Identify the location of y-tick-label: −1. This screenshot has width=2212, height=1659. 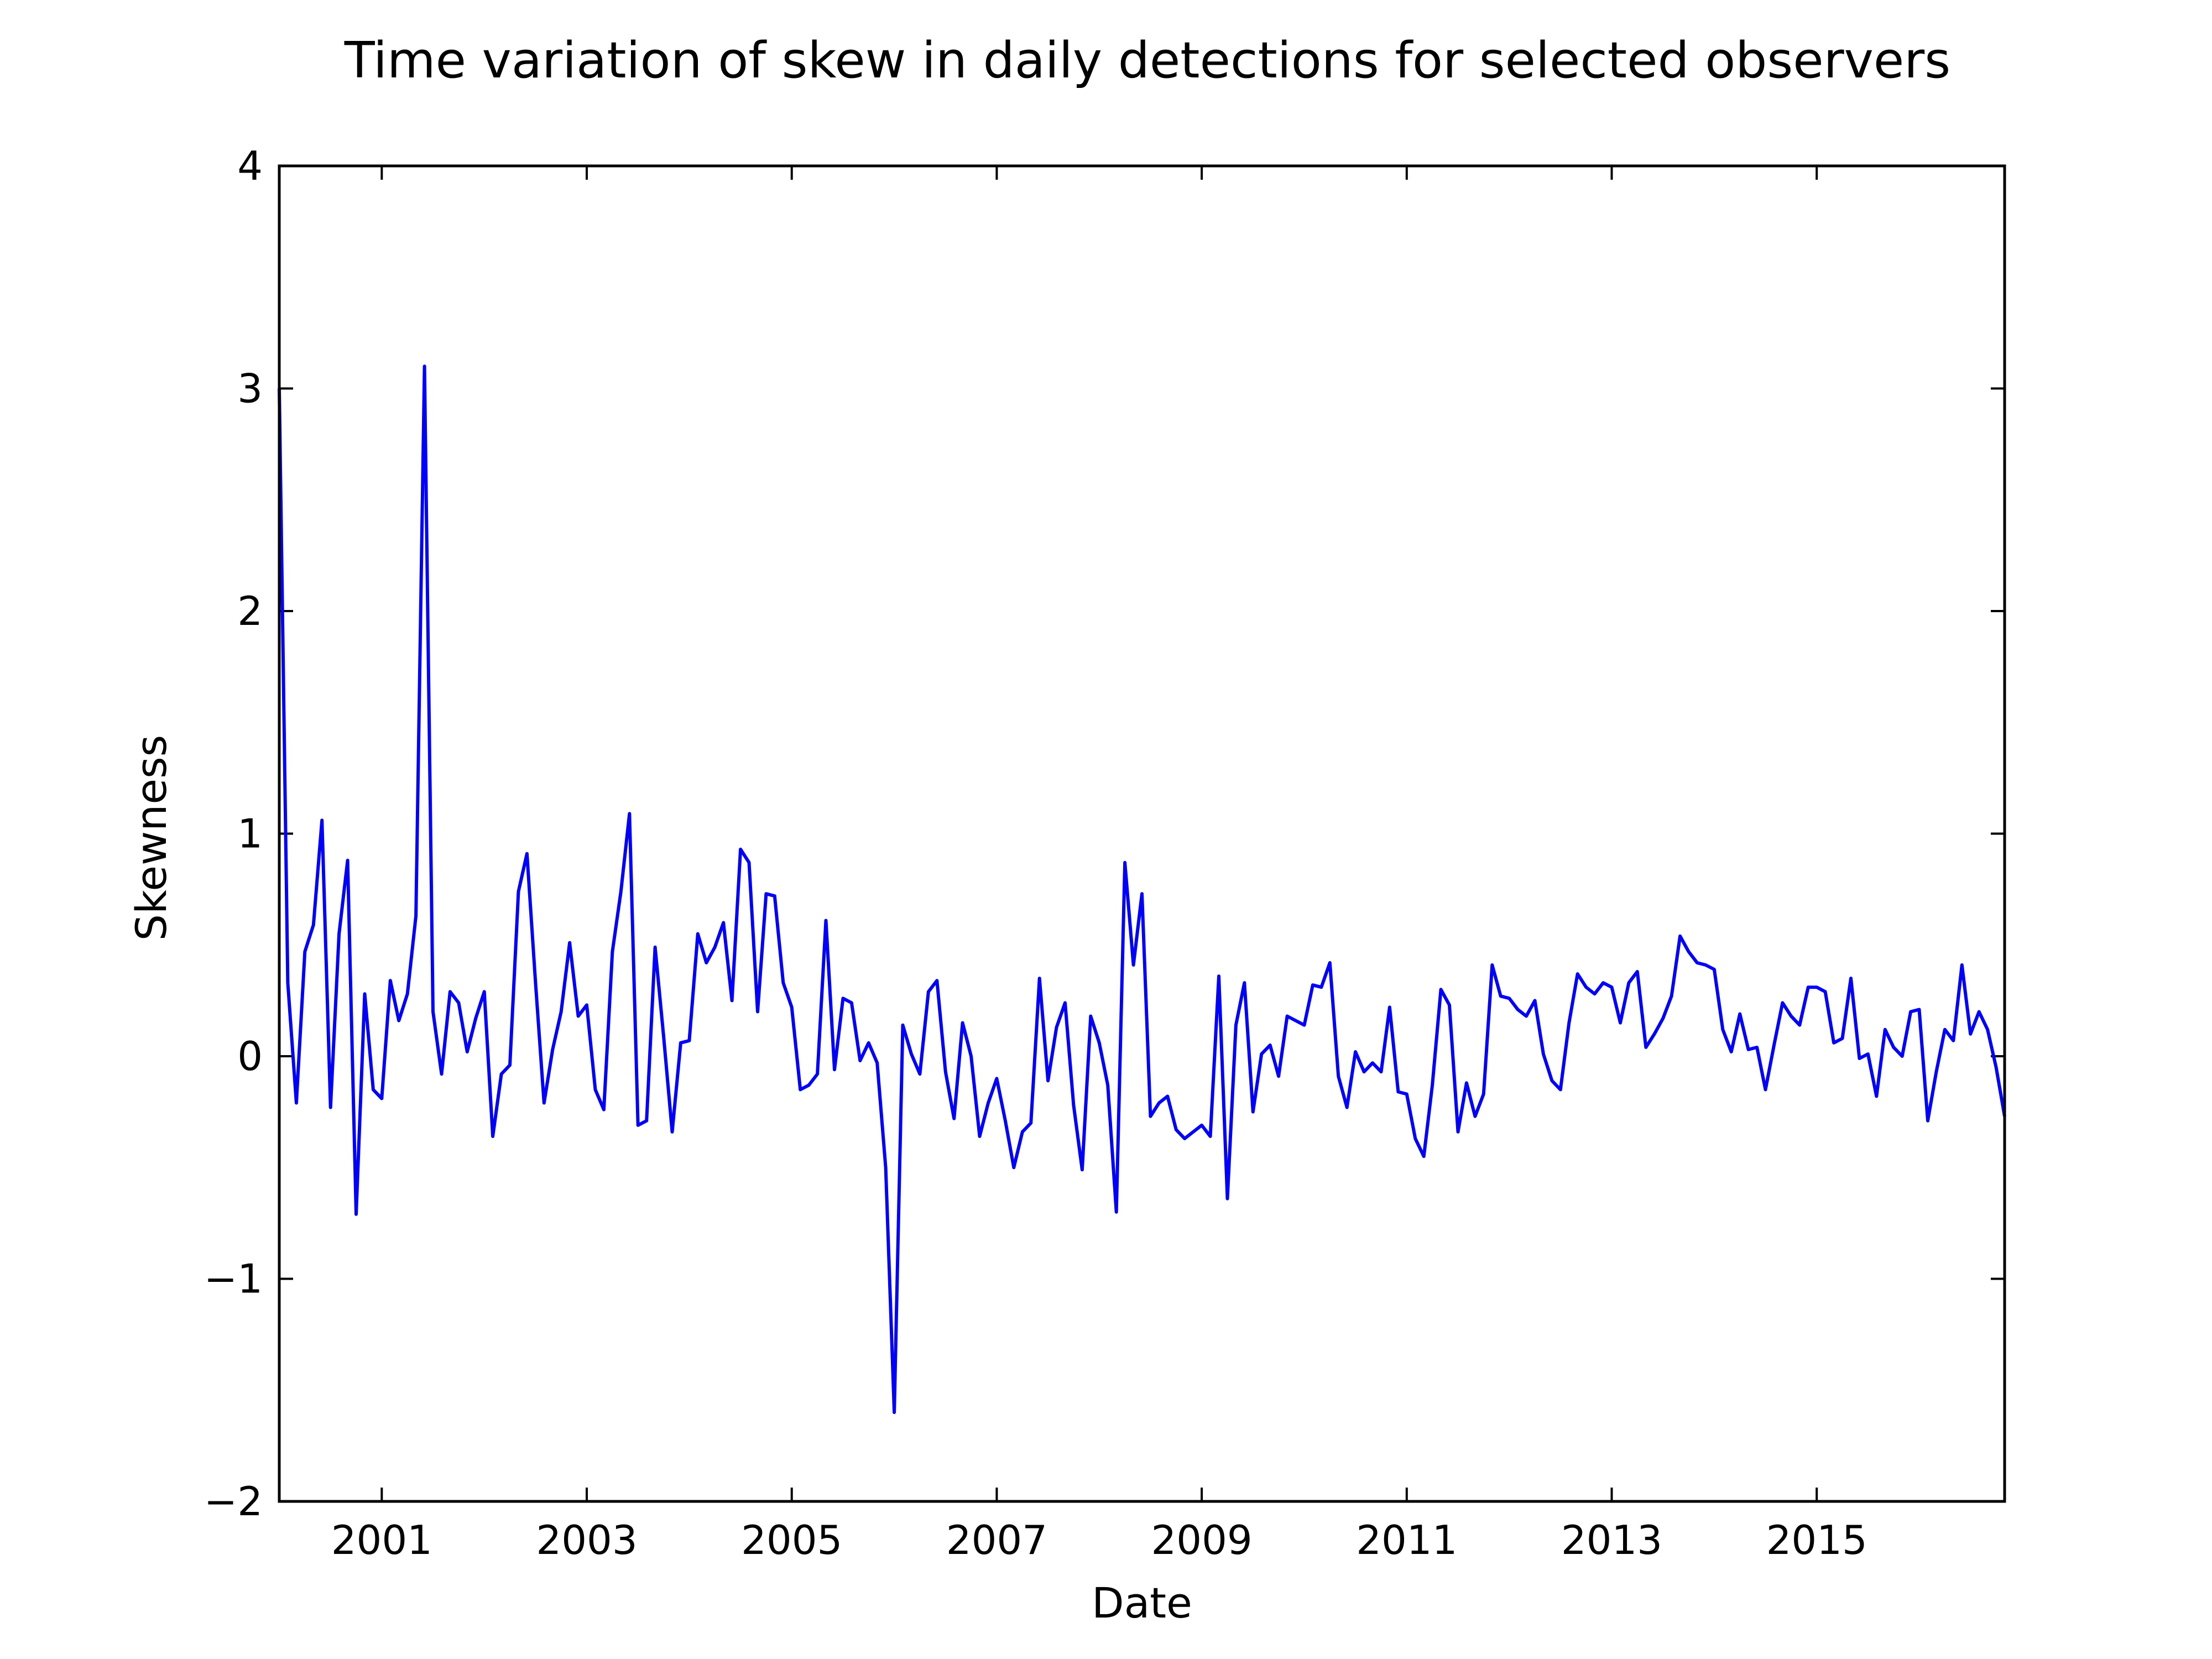
(234, 1279).